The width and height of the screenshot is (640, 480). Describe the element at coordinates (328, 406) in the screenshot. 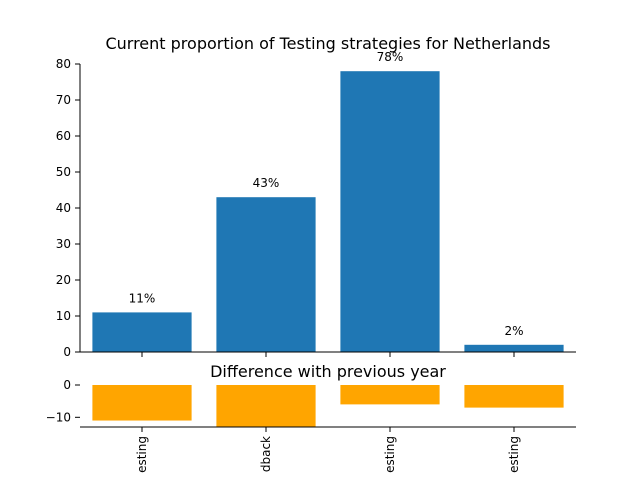

I see `diff-chart-bars` at that location.